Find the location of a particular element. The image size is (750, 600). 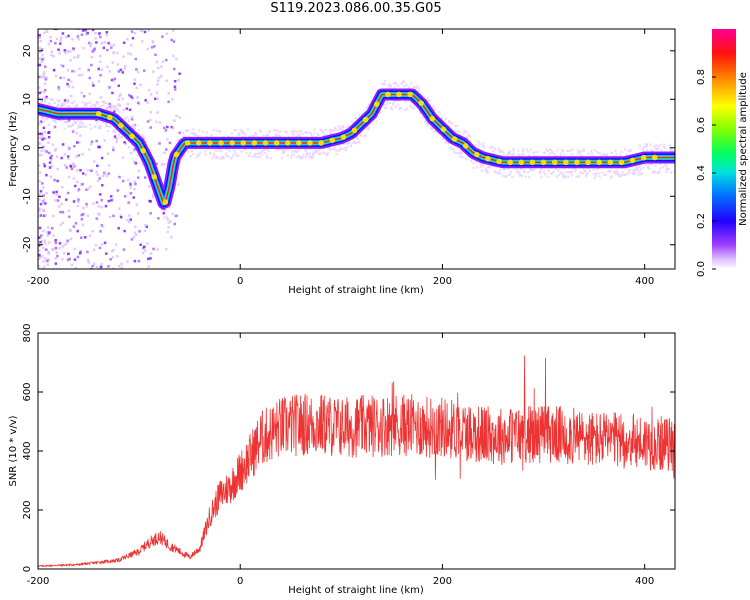

colorbar-tick-label: 0.6 is located at coordinates (701, 125).